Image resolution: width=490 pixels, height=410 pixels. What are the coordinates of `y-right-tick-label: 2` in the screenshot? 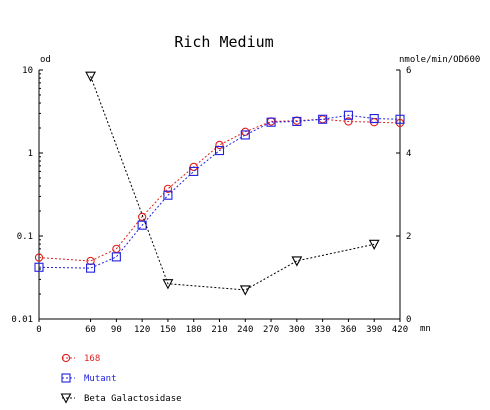 It's located at (408, 237).